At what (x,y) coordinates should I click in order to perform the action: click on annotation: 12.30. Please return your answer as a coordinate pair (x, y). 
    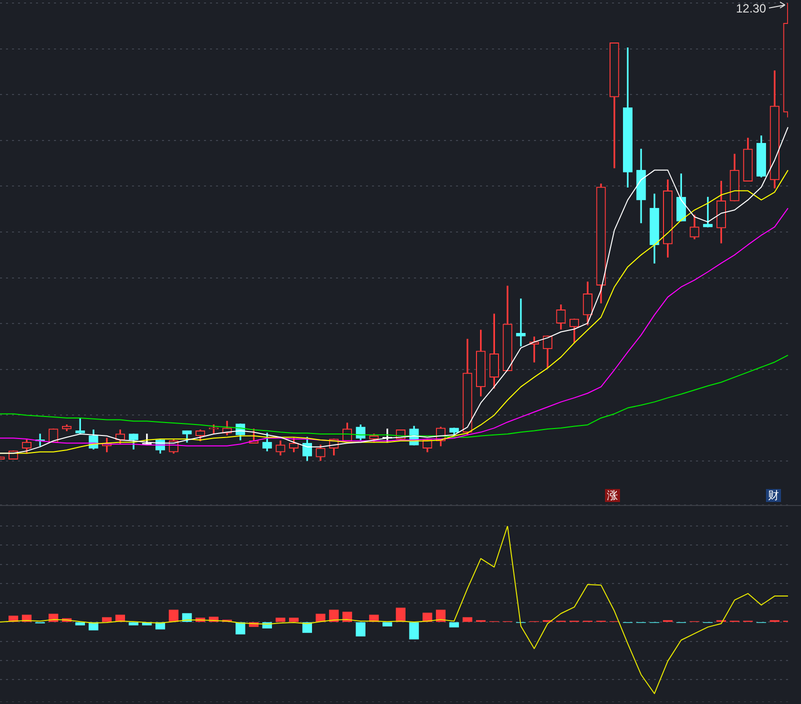
    Looking at the image, I should click on (751, 8).